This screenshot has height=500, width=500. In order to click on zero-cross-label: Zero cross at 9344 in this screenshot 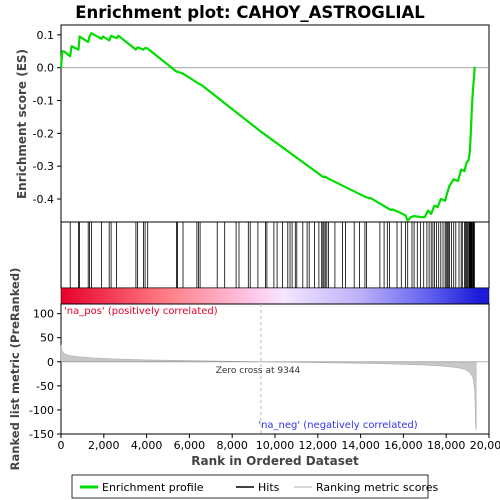, I will do `click(258, 371)`.